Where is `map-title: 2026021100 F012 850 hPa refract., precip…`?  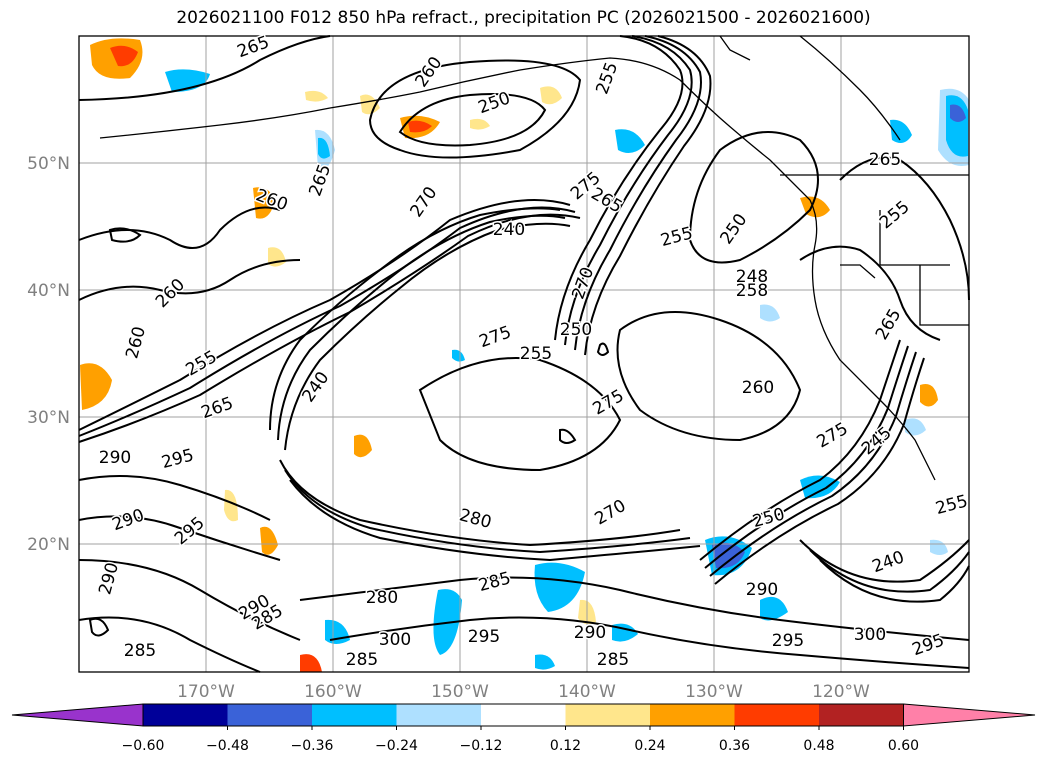
map-title: 2026021100 F012 850 hPa refract., precip… is located at coordinates (523, 18).